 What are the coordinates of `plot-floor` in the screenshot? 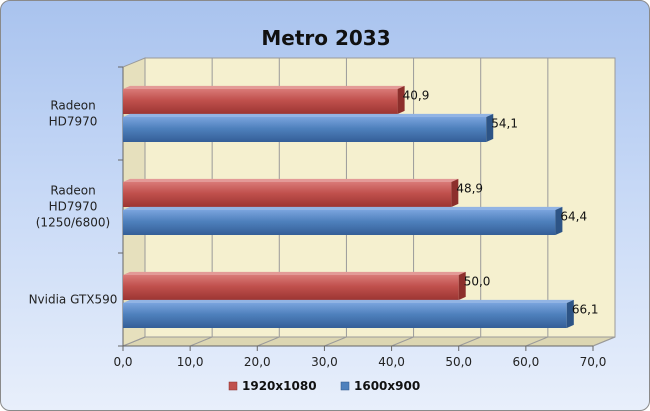 It's located at (369, 341).